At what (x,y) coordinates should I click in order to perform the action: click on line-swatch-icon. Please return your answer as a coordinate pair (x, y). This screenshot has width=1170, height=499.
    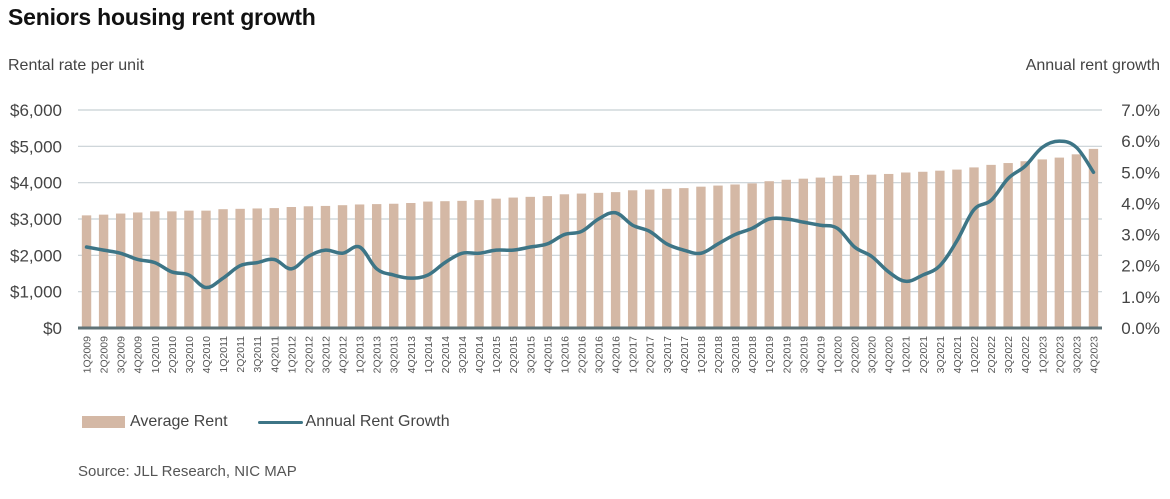
    Looking at the image, I should click on (280, 422).